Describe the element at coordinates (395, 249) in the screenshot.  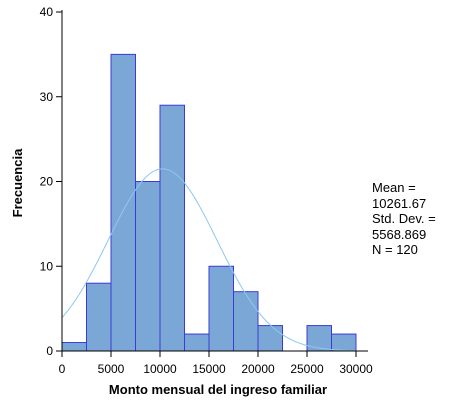
I see `n-label: N = 120` at that location.